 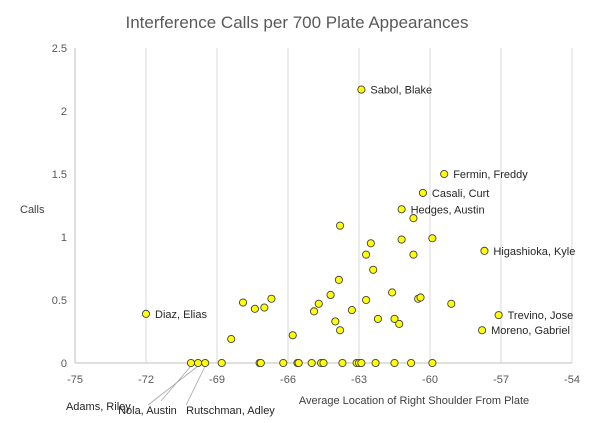 I want to click on x-tick-label: -54, so click(x=572, y=380).